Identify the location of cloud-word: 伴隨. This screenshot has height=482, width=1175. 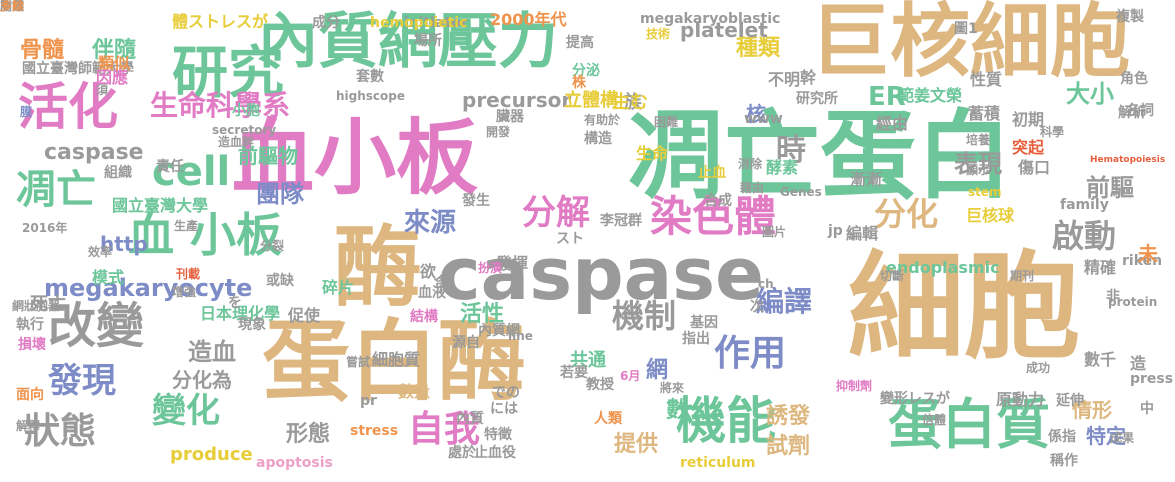
(114, 50).